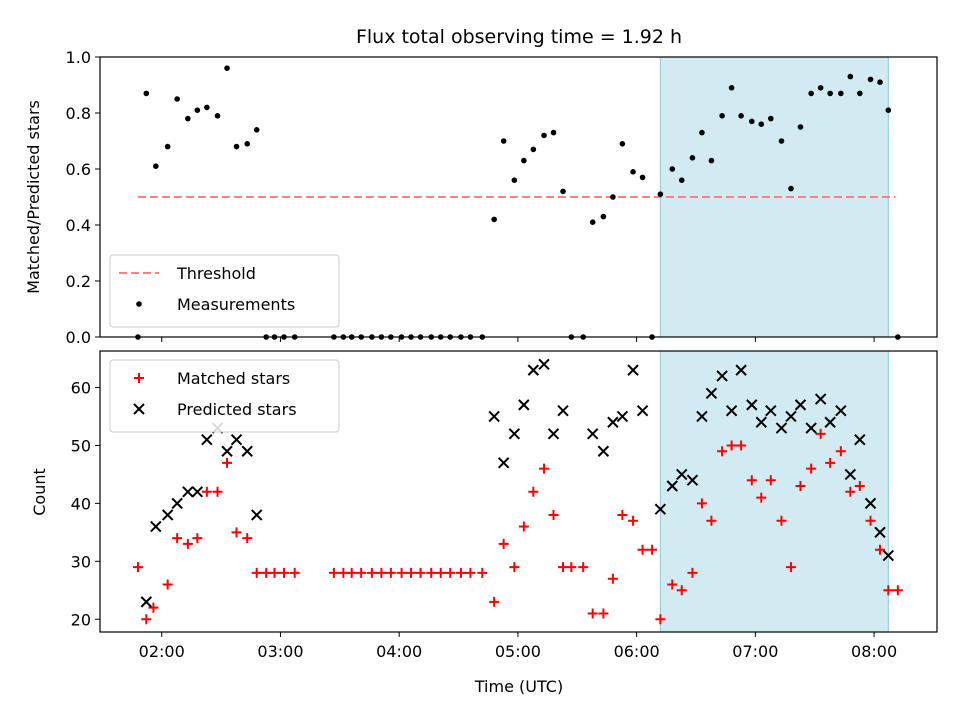 The image size is (960, 720). I want to click on y-tick-label: 0.2, so click(78, 281).